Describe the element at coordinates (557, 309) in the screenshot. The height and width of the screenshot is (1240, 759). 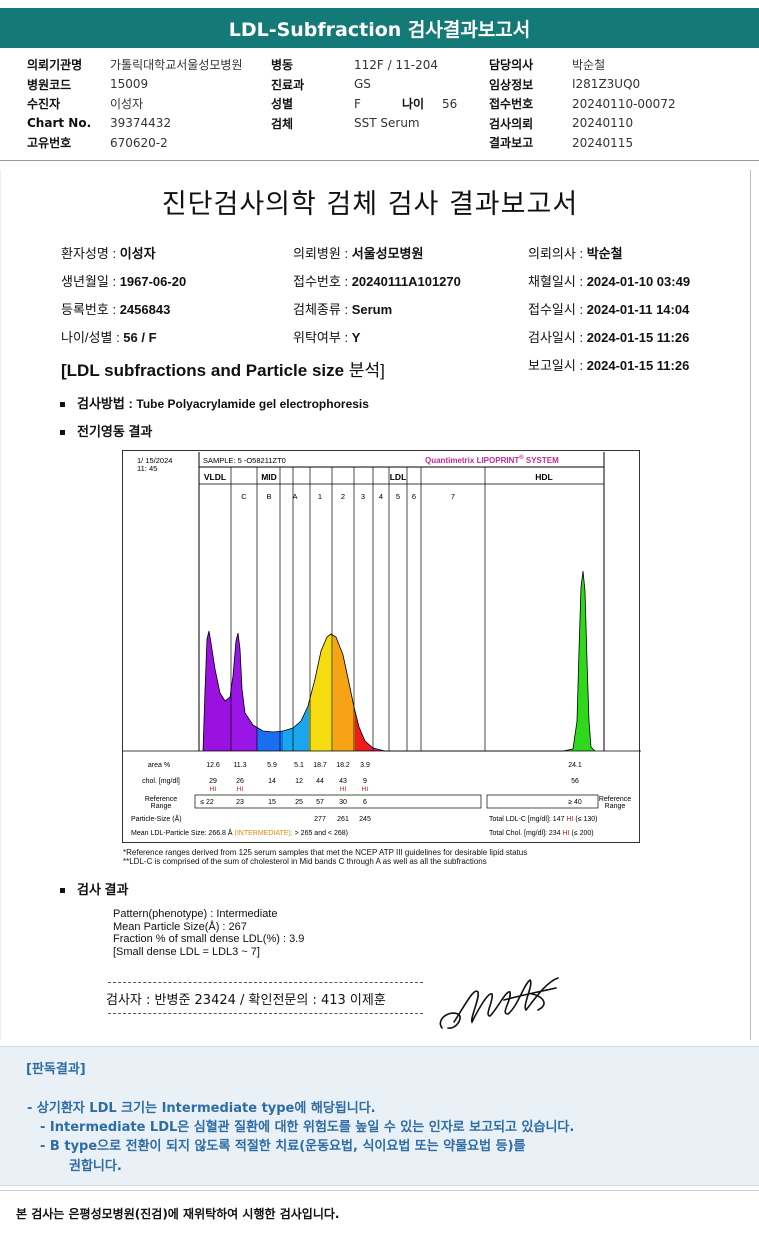
I see `receive-label: 접수일시 :` at that location.